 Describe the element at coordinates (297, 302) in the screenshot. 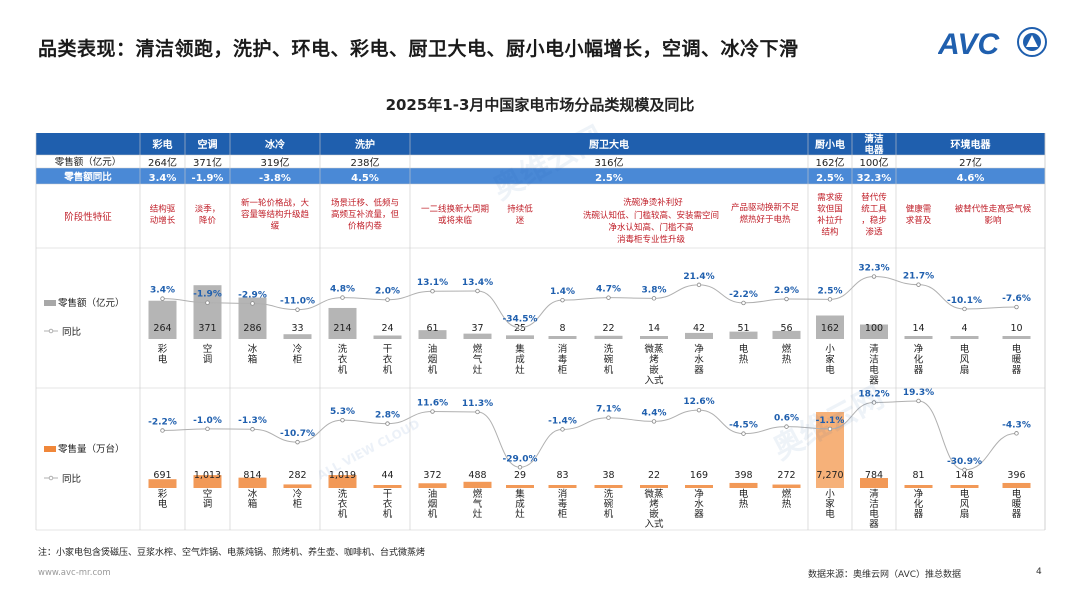

I see `sales-value-yoy-label: -11.0%` at that location.